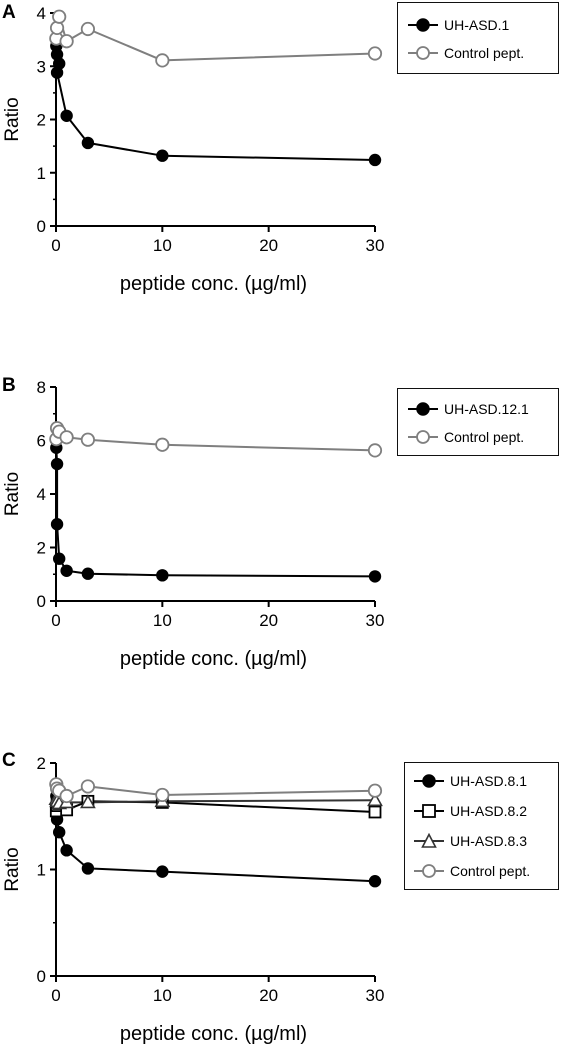  What do you see at coordinates (489, 811) in the screenshot?
I see `legend-label: UH-ASD.8.2` at bounding box center [489, 811].